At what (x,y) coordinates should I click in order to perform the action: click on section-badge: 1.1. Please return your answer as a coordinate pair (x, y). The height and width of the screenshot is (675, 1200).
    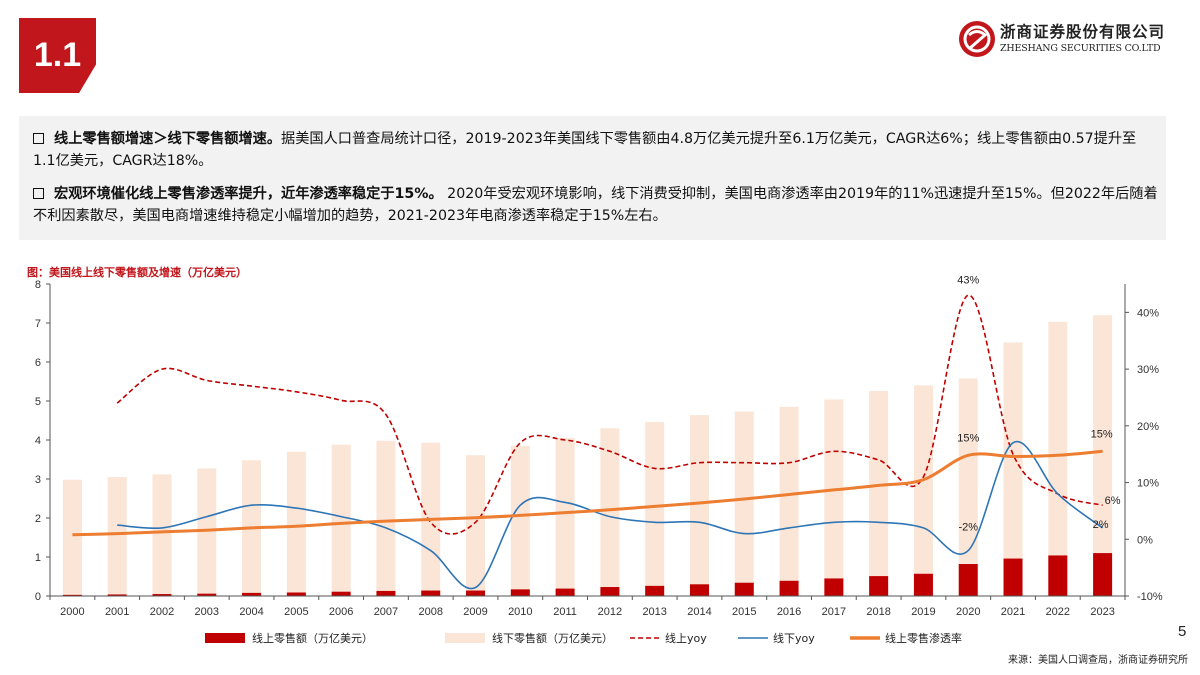
    Looking at the image, I should click on (57, 55).